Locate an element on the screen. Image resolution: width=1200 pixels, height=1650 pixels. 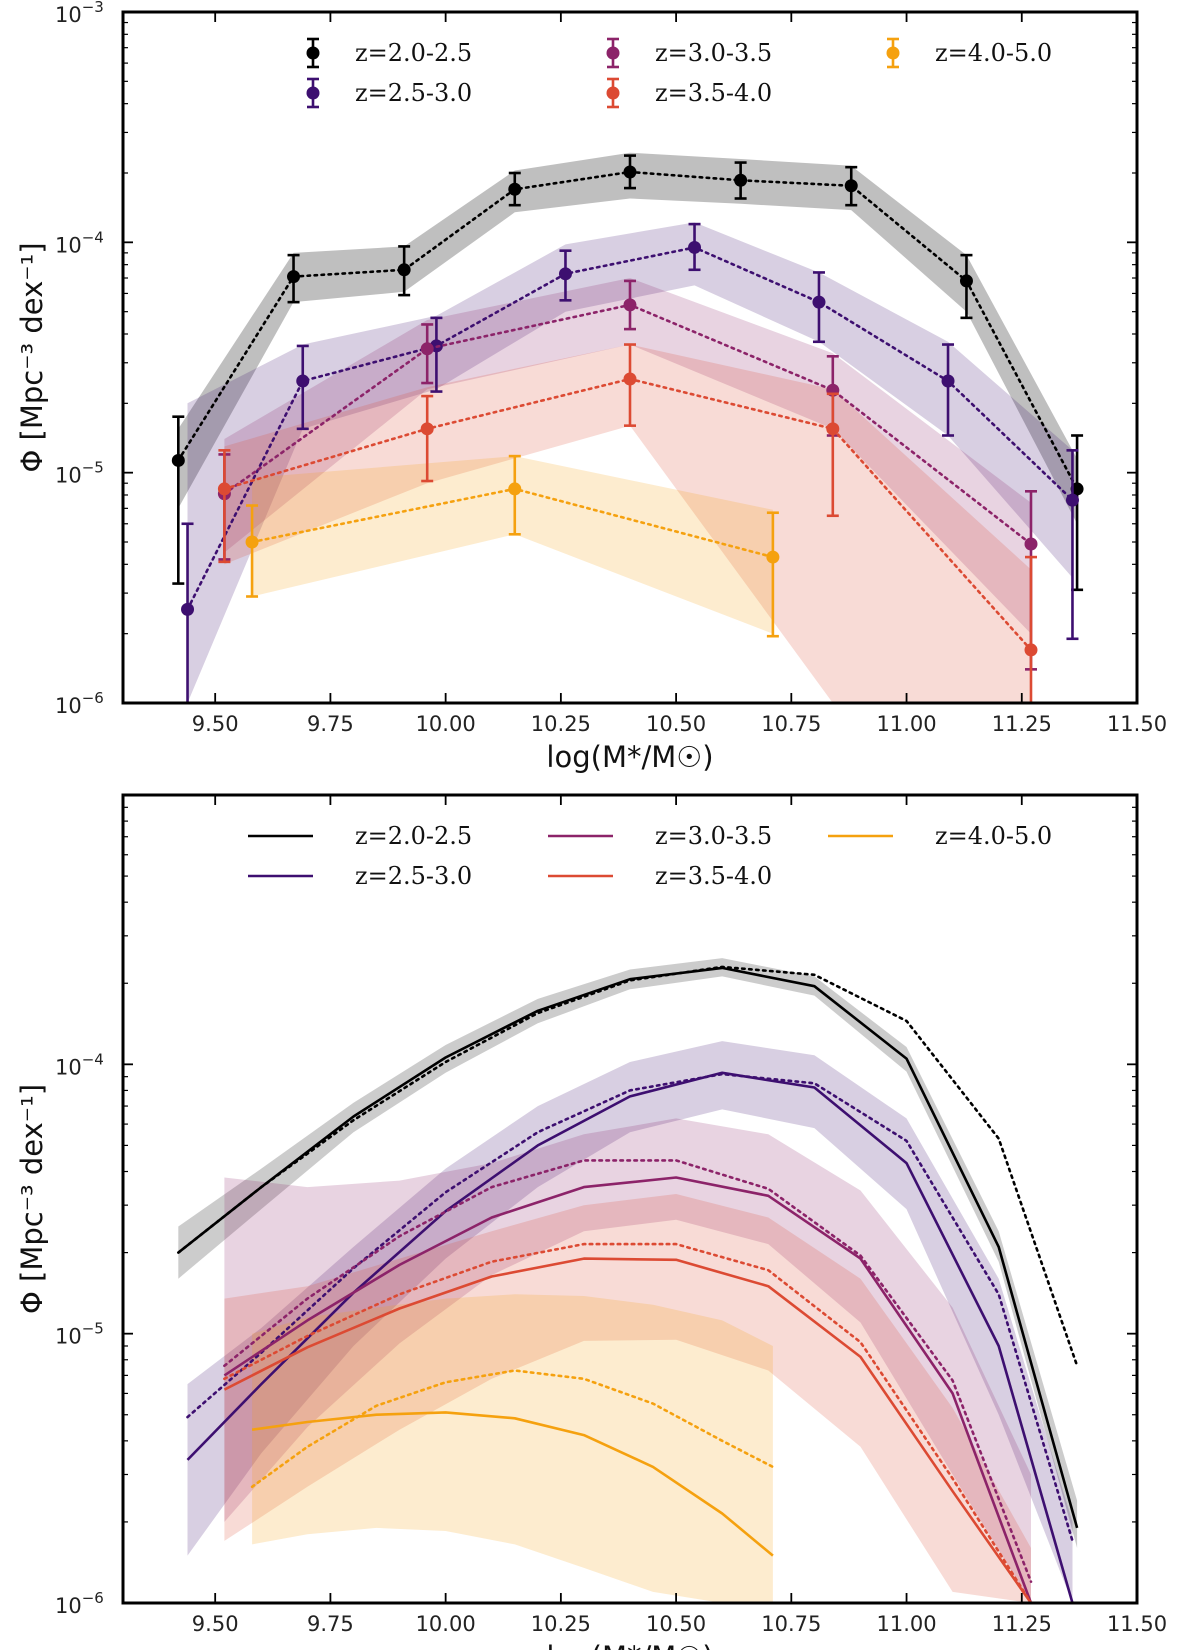
y-tick-exponent: −3 is located at coordinates (93, 8).